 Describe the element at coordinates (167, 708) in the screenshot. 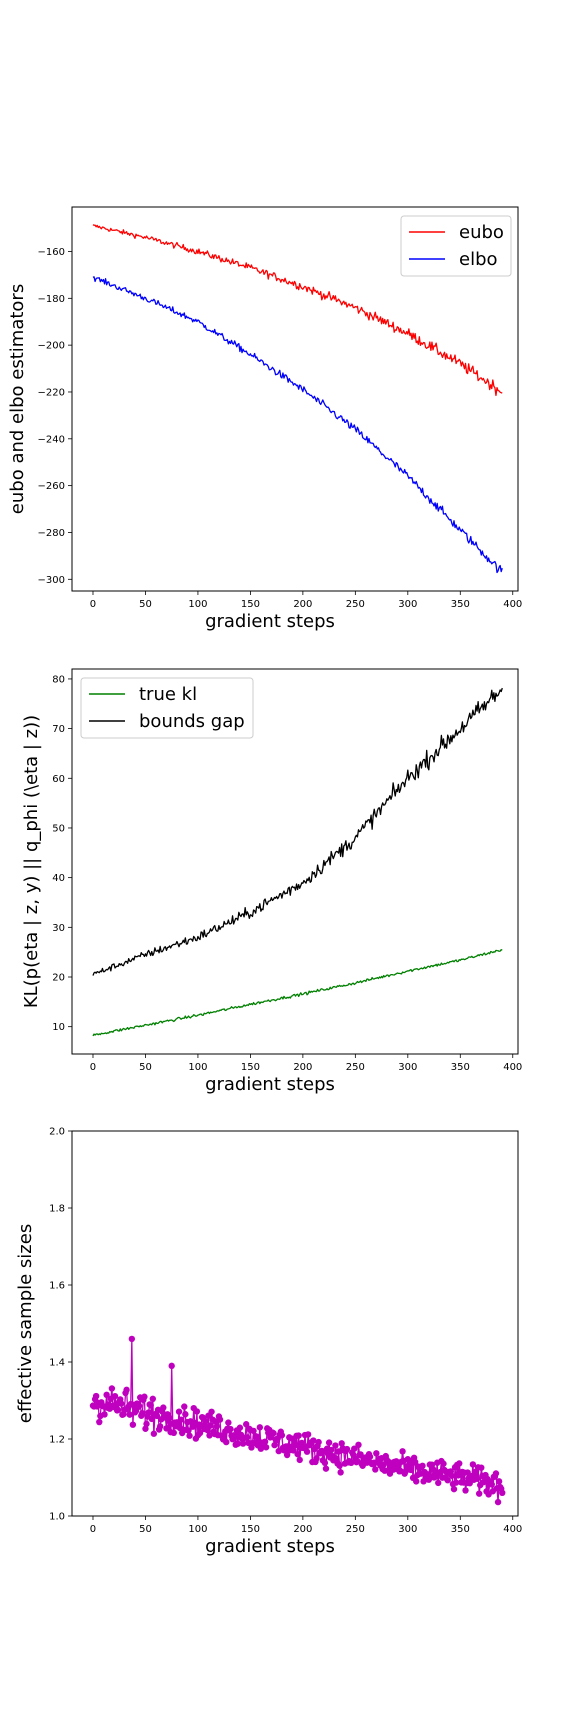

I see `legend: true kl bounds gap` at that location.